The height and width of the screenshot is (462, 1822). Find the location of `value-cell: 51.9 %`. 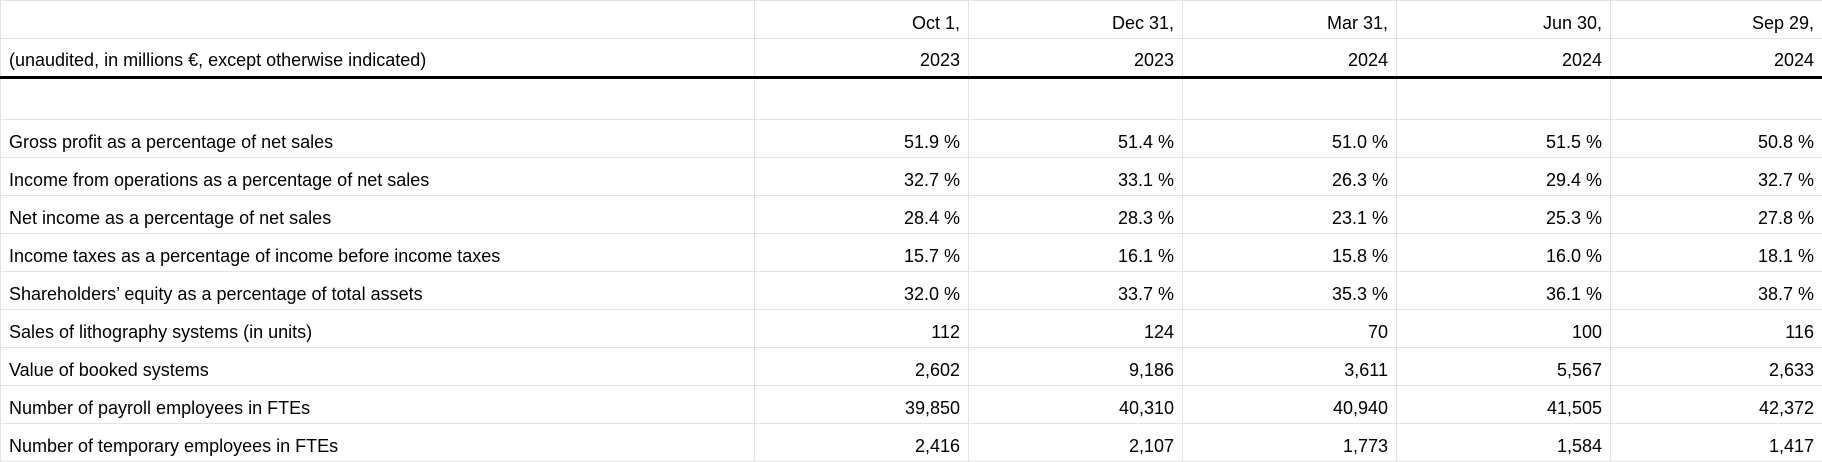

value-cell: 51.9 % is located at coordinates (862, 139).